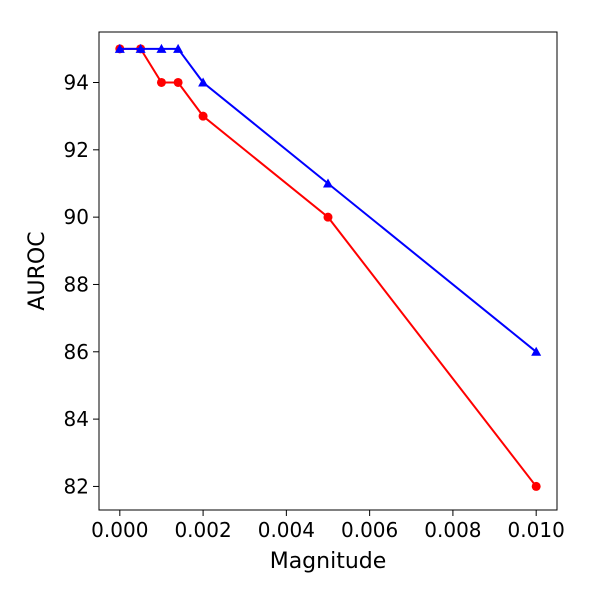 The height and width of the screenshot is (600, 600). What do you see at coordinates (76, 352) in the screenshot?
I see `y-tick-label: 86` at bounding box center [76, 352].